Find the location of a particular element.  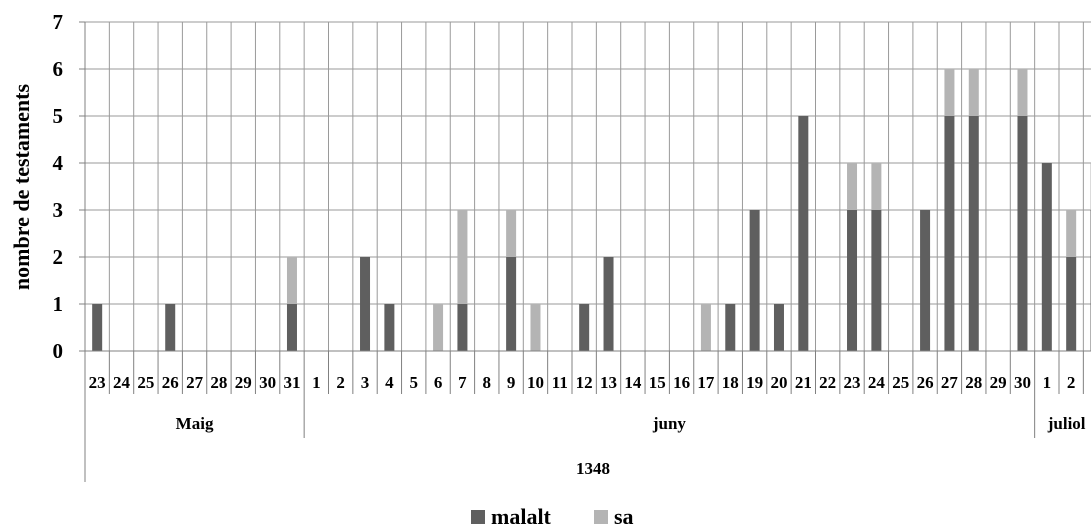

y-tick-label: 6 is located at coordinates (58, 69).